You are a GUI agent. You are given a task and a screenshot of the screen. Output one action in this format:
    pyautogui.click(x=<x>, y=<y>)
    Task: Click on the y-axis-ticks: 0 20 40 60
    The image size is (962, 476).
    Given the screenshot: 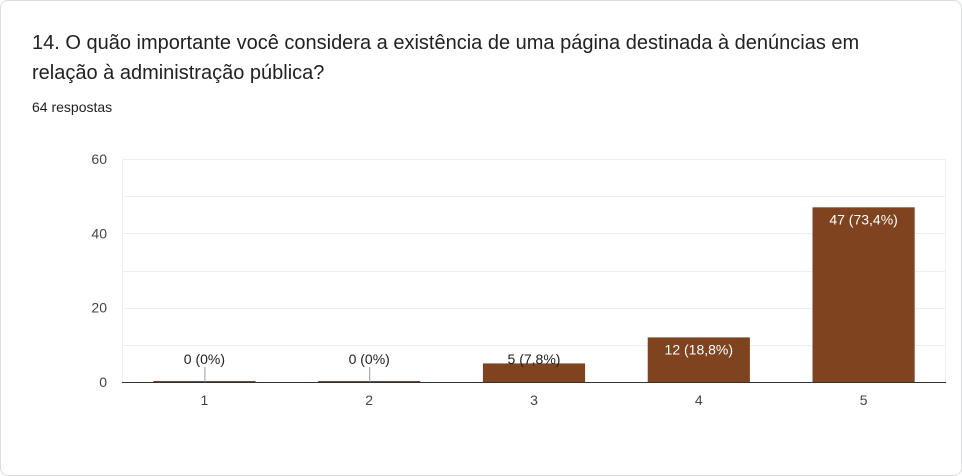 What is the action you would take?
    pyautogui.click(x=99, y=270)
    